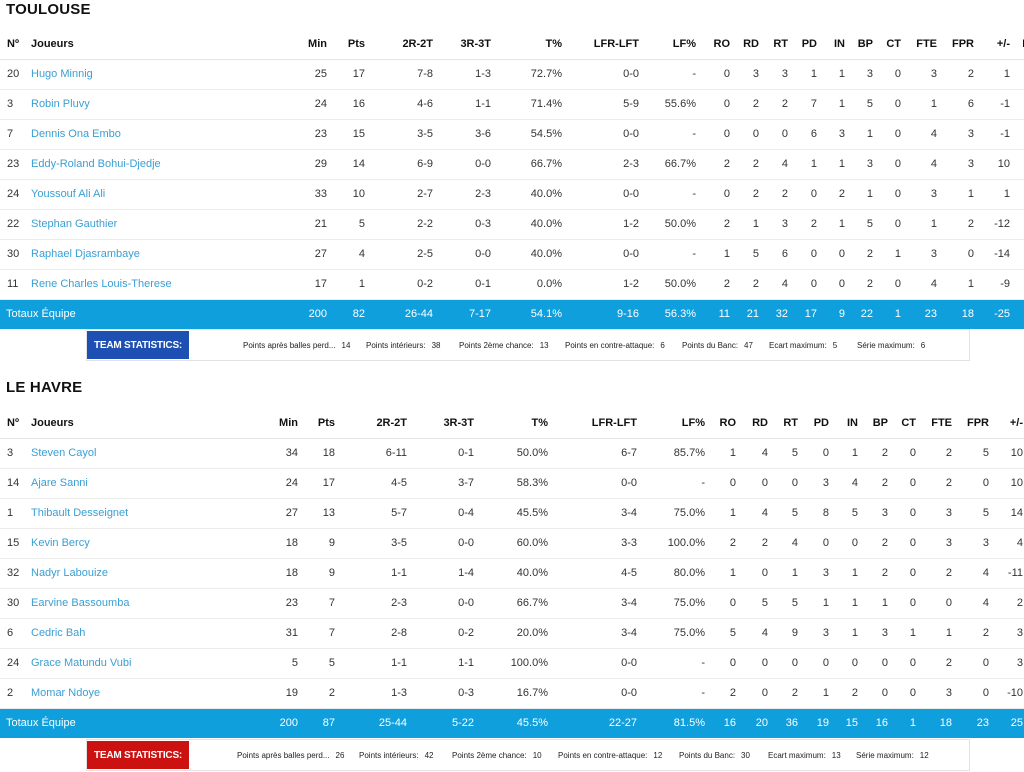 Image resolution: width=1024 pixels, height=772 pixels. Describe the element at coordinates (13, 194) in the screenshot. I see `stat-cell-n: 24` at that location.